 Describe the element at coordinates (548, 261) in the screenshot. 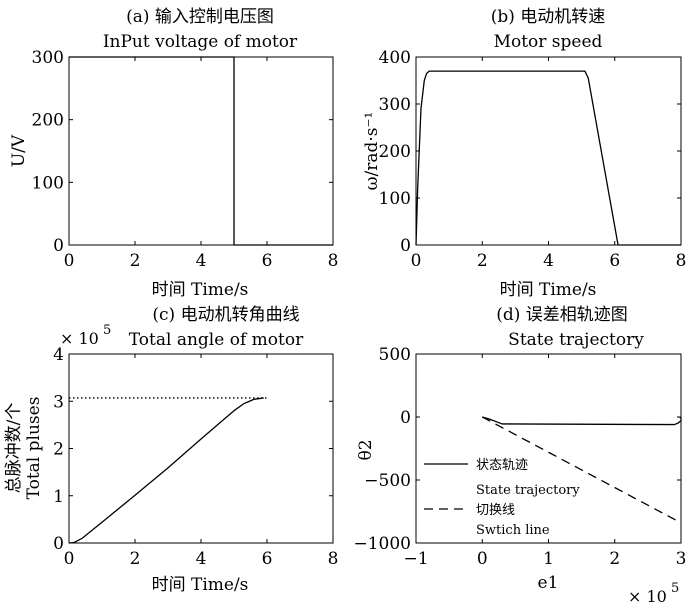

I see `panel-b-x-tick-label: 4` at that location.